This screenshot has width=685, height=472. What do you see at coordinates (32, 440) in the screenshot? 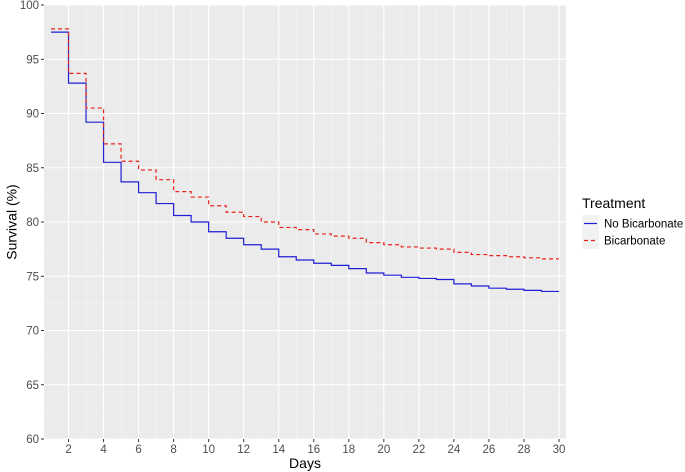
I see `y-tick-label: 60` at bounding box center [32, 440].